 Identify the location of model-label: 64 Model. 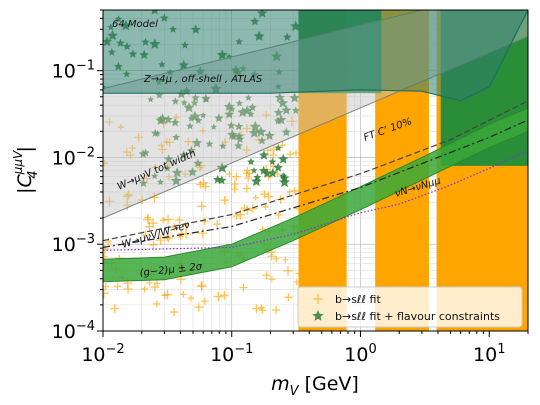
(135, 24).